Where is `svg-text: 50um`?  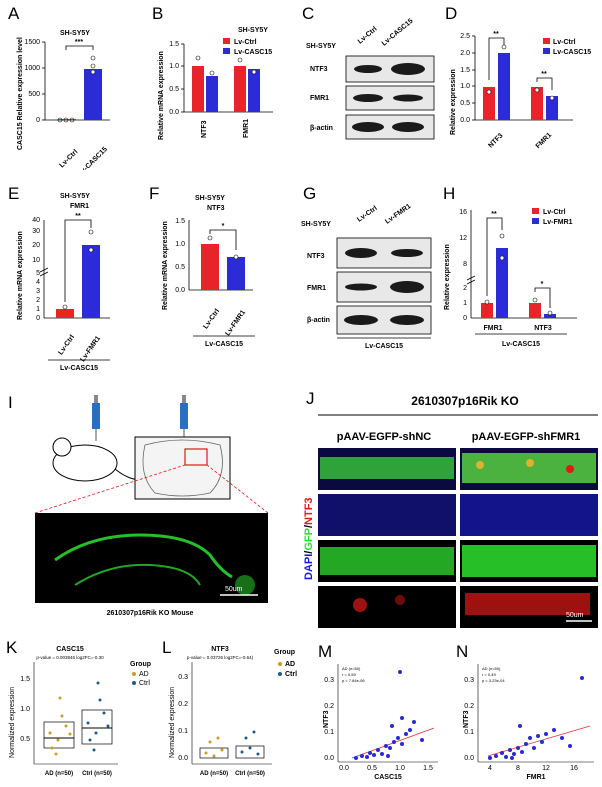 svg-text: 50um is located at coordinates (575, 615).